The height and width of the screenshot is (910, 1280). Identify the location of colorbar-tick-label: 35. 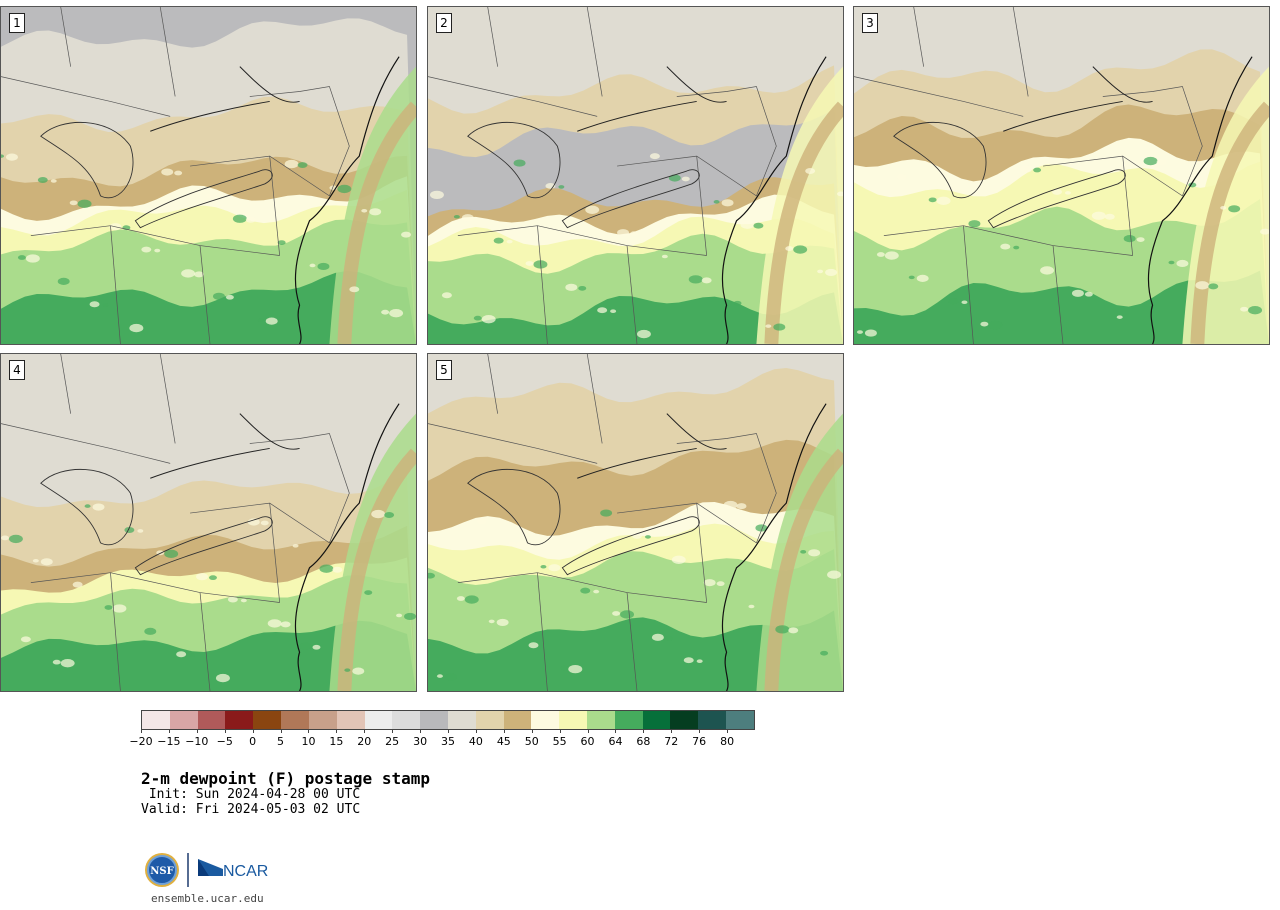
(448, 741).